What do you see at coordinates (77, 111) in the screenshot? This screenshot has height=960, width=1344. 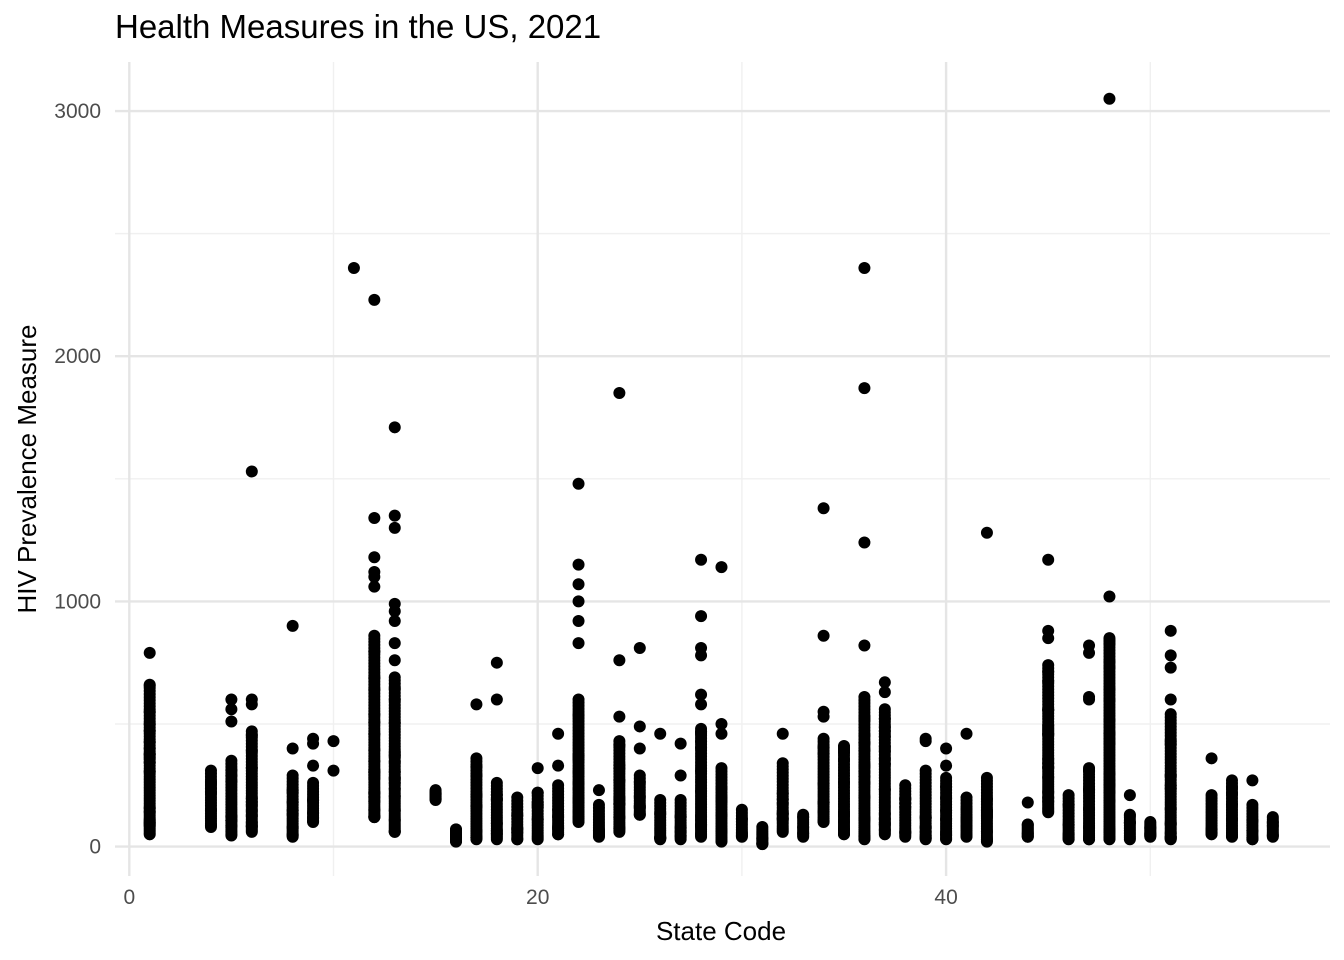 I see `y-tick-label: 3000` at bounding box center [77, 111].